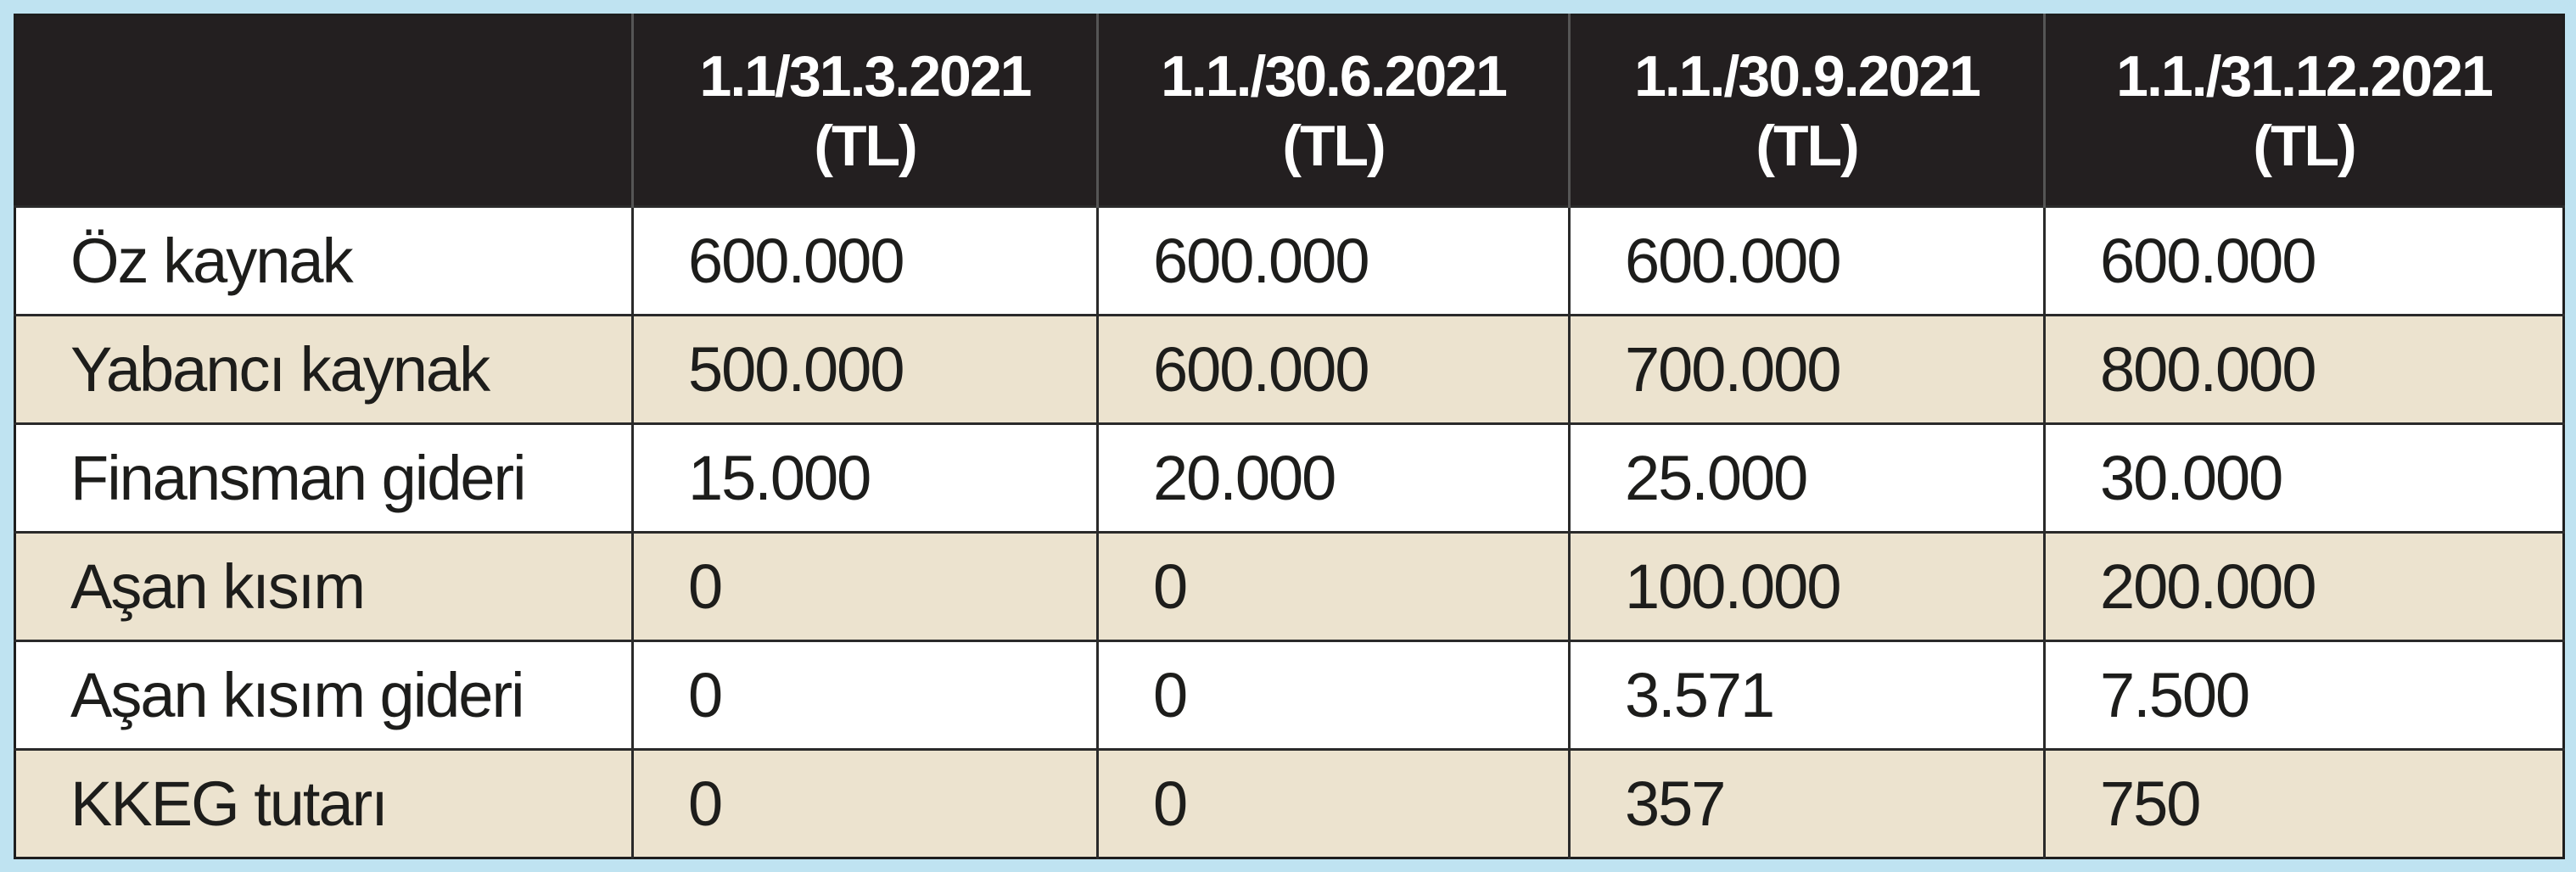 Image resolution: width=2576 pixels, height=872 pixels. I want to click on cell-value: 200.000, so click(2303, 586).